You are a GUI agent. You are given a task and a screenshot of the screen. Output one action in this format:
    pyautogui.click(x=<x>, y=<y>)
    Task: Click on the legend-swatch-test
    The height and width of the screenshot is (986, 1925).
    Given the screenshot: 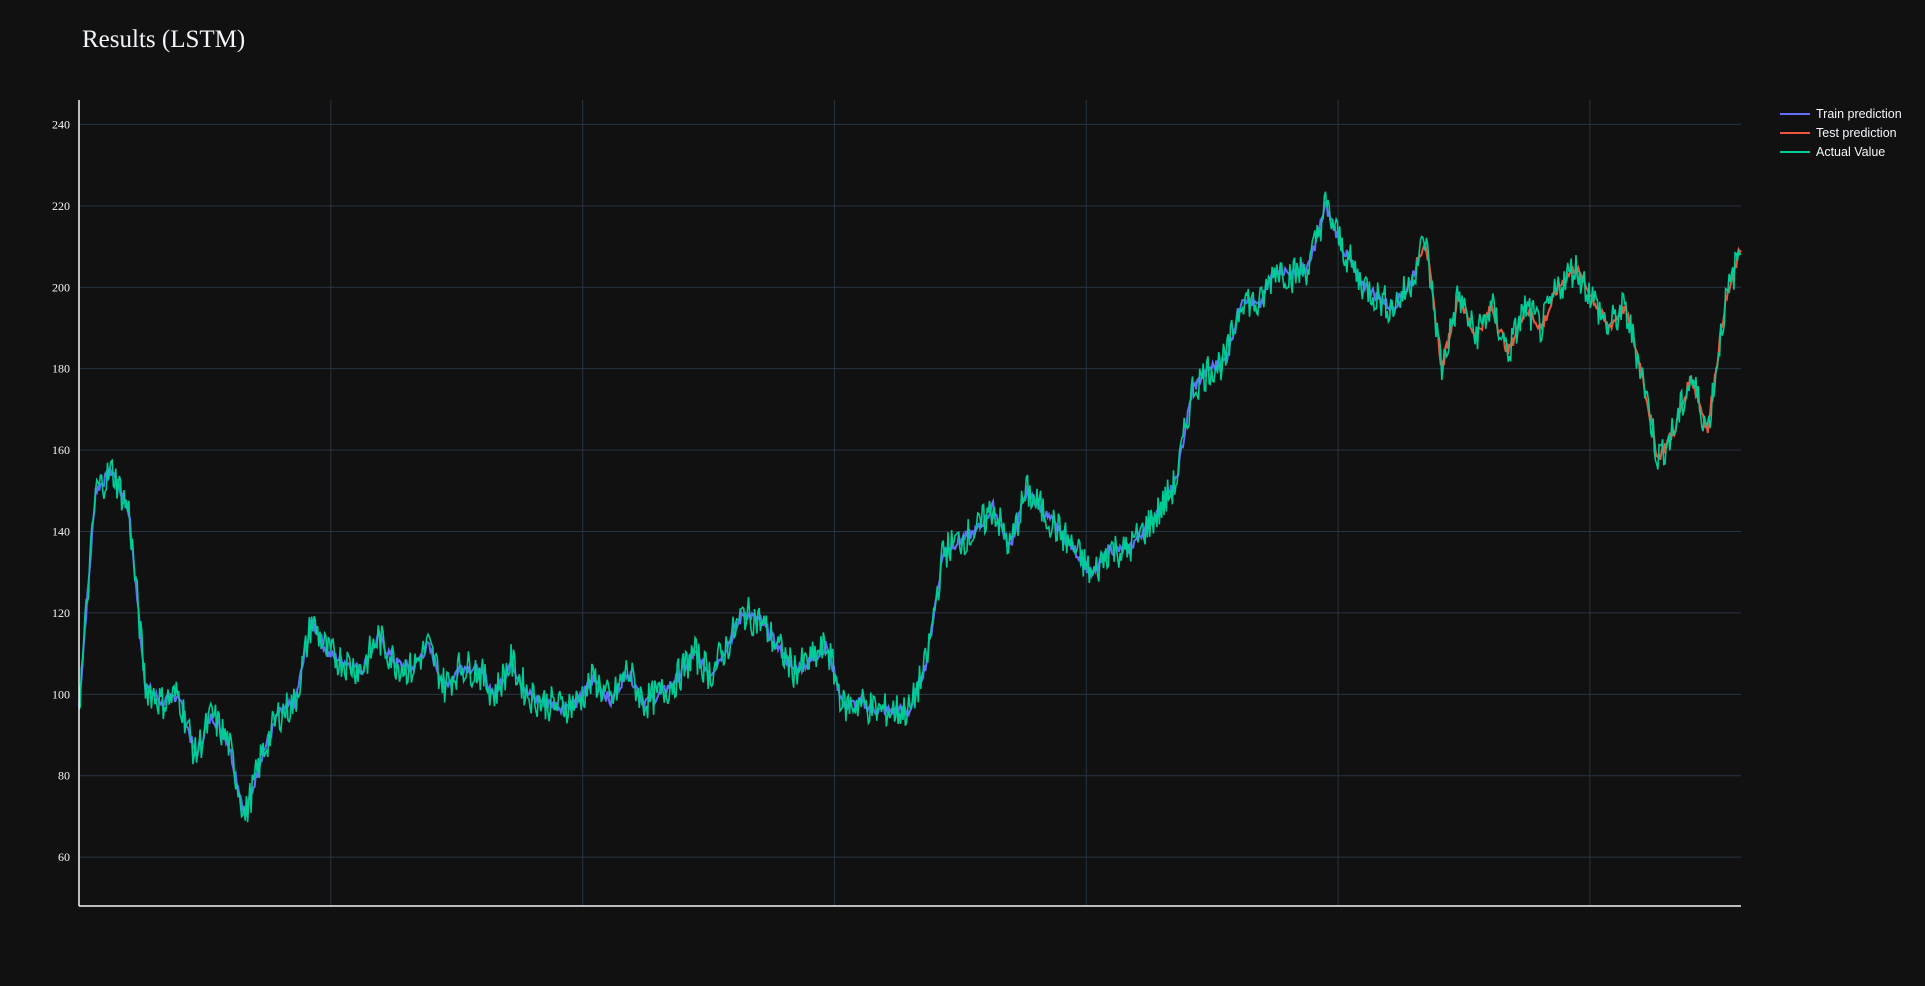 What is the action you would take?
    pyautogui.click(x=1795, y=132)
    